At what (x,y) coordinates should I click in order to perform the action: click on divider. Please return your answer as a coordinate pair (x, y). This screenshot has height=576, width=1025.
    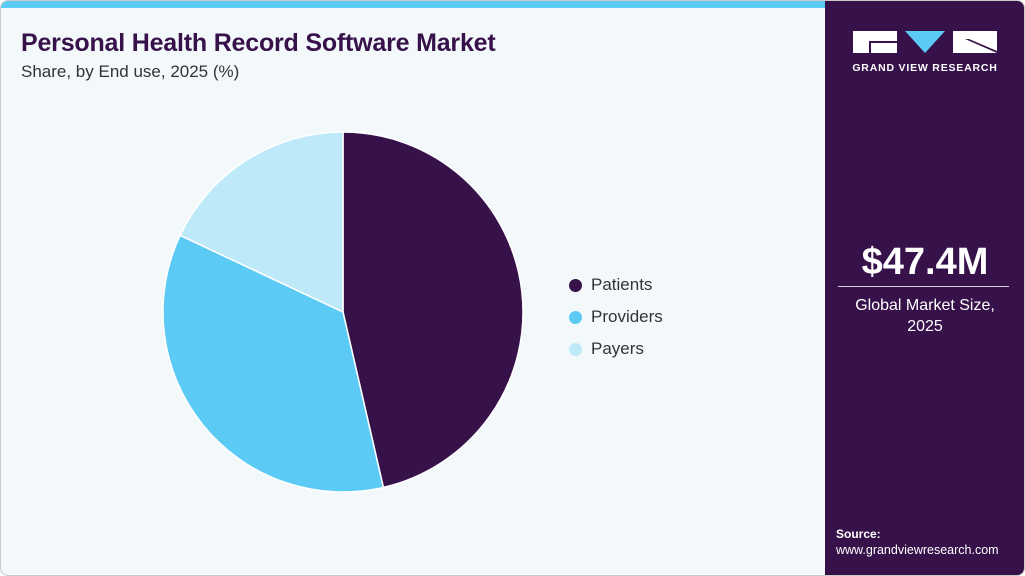
    Looking at the image, I should click on (923, 286).